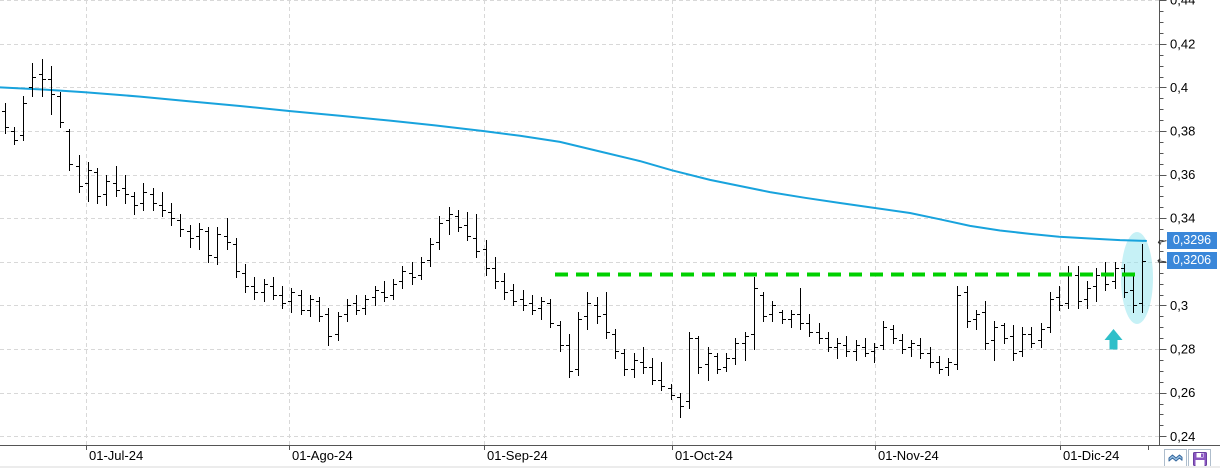 This screenshot has height=468, width=1220. I want to click on y-axis-label: 0,26, so click(1182, 392).